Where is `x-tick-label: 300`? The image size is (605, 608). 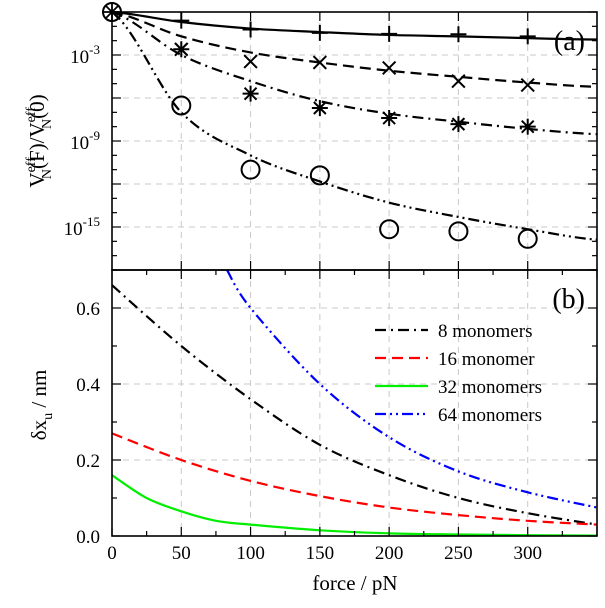
x-tick-label: 300 is located at coordinates (527, 553).